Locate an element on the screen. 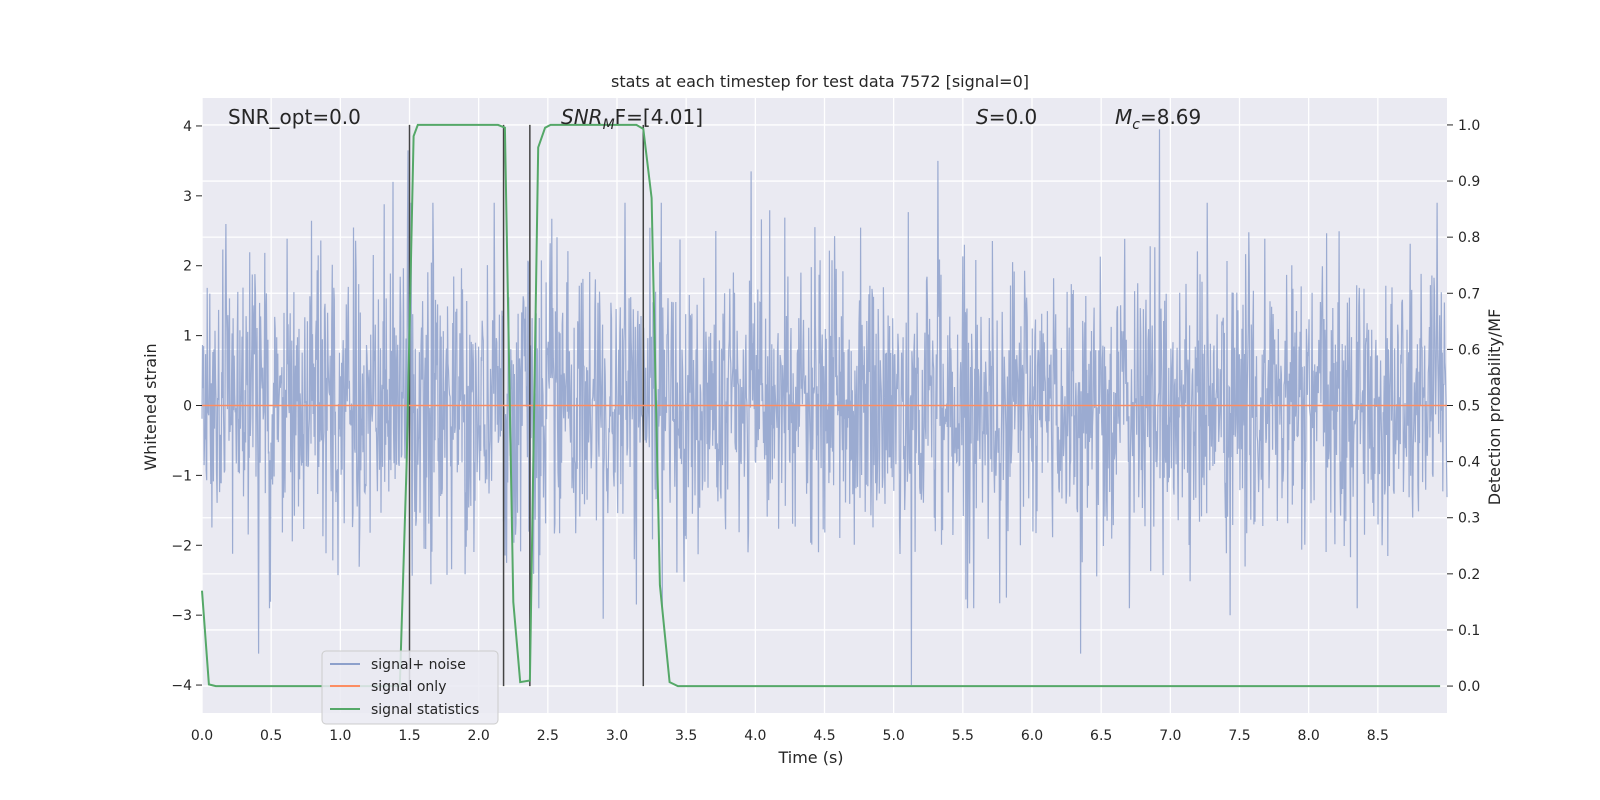  y2-tick-label: 0.9 is located at coordinates (1469, 182).